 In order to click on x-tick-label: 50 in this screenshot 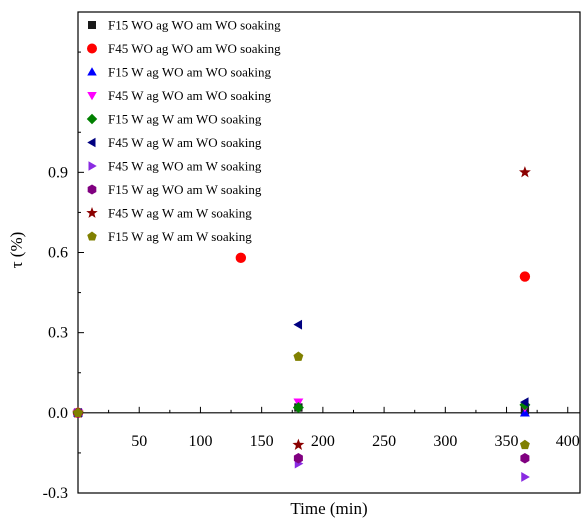, I will do `click(139, 441)`.